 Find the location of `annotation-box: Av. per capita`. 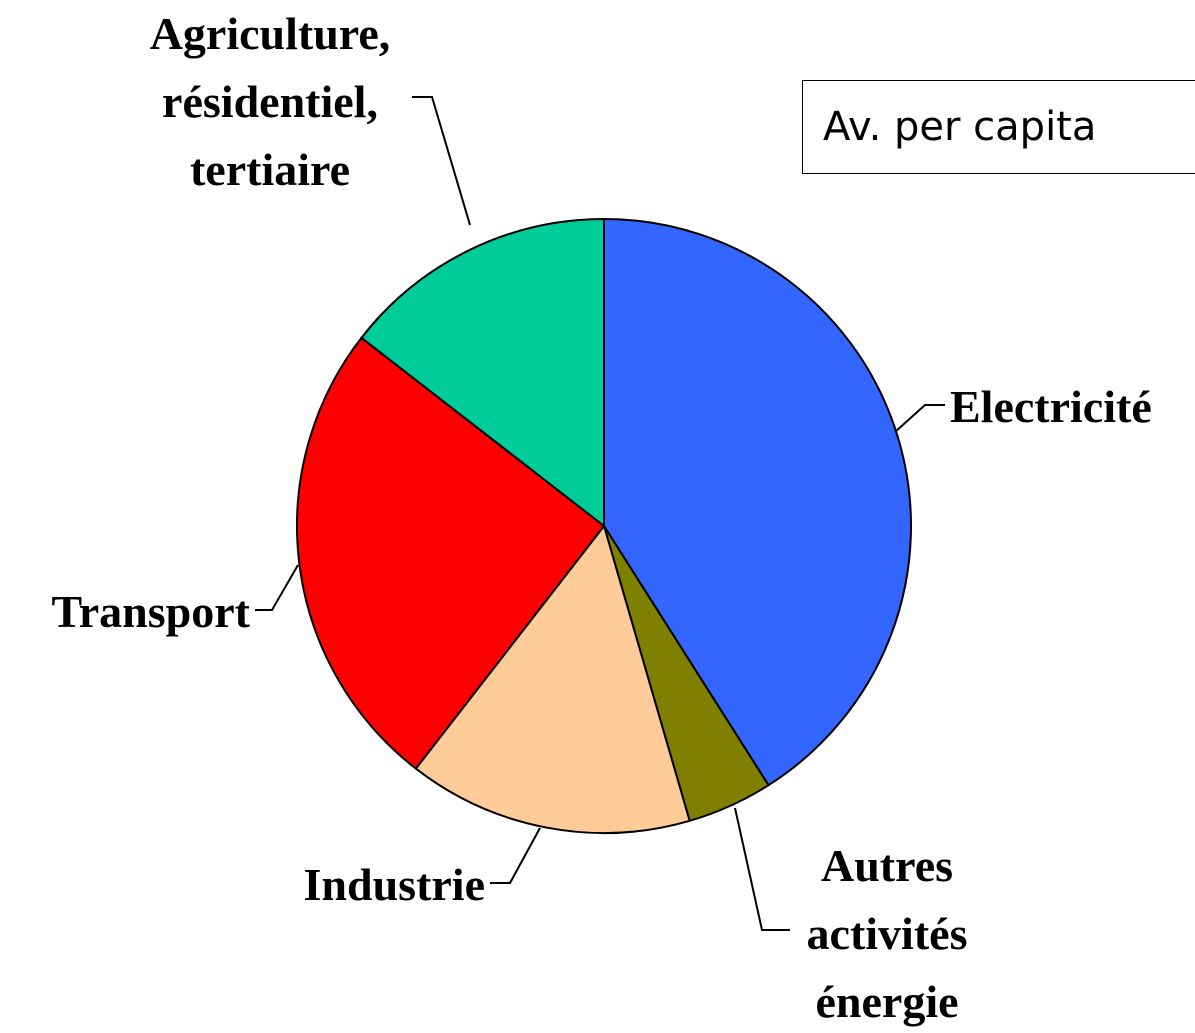

annotation-box: Av. per capita is located at coordinates (998, 127).